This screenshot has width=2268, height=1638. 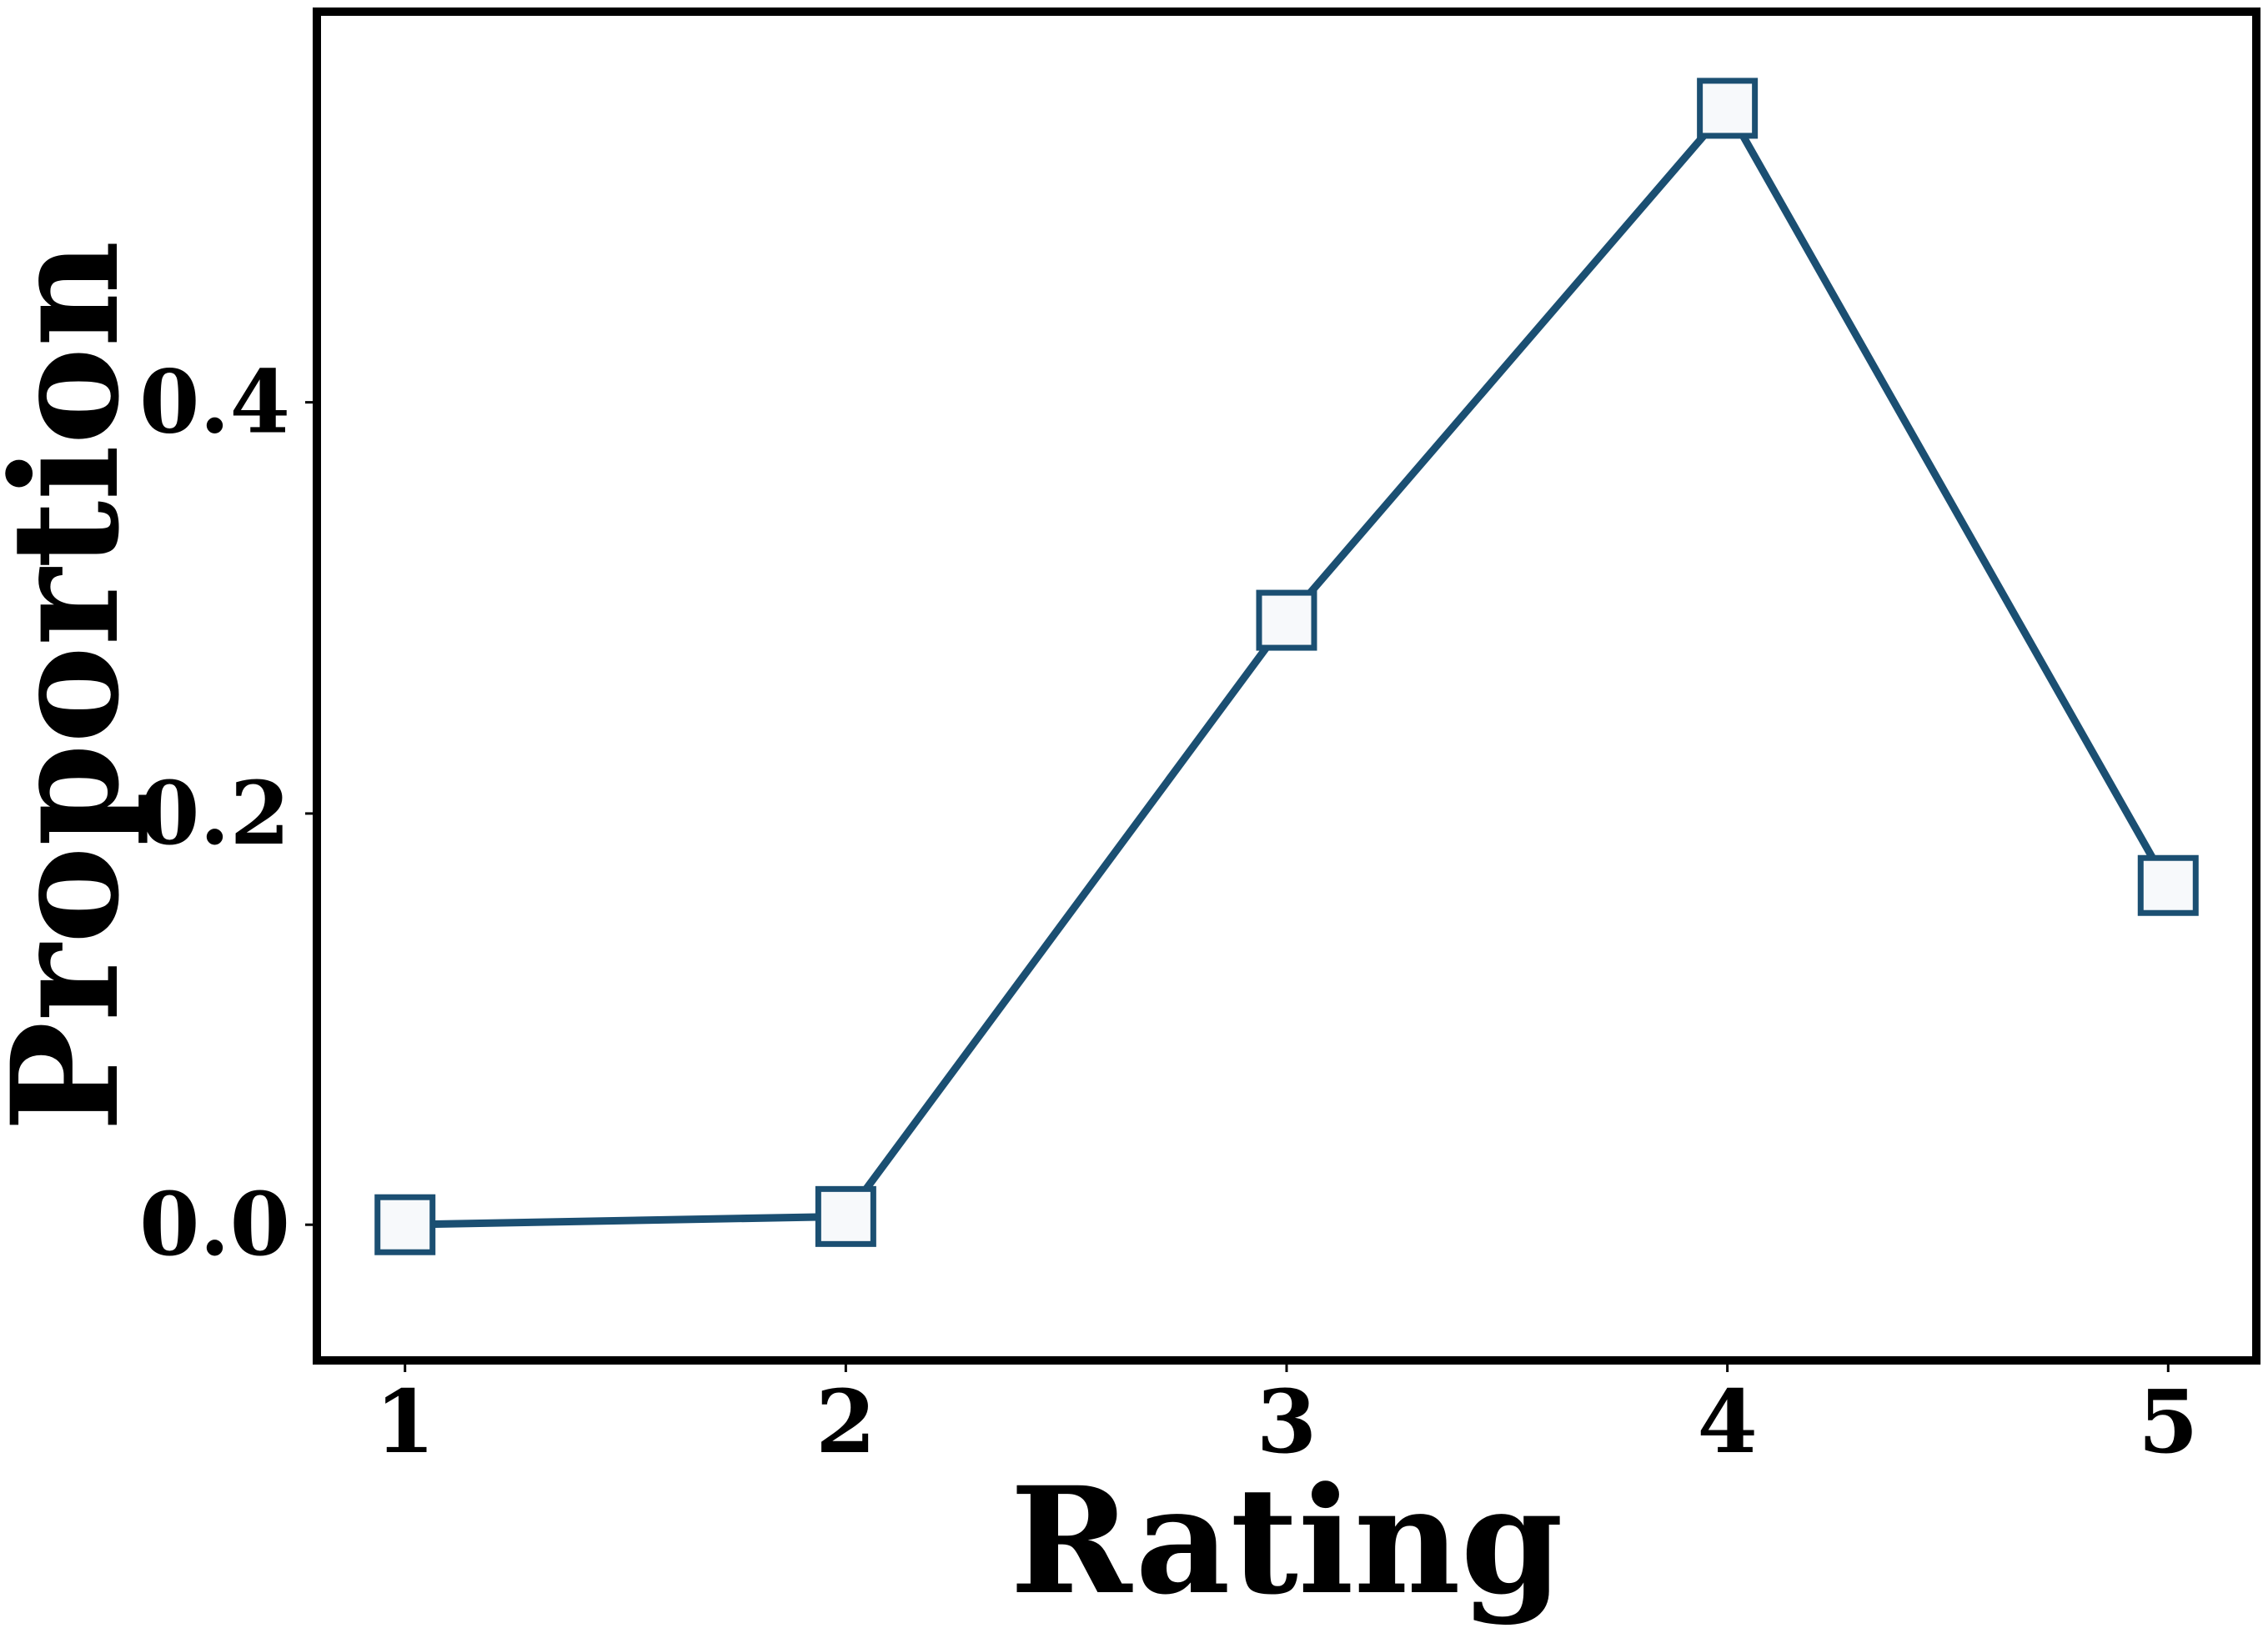 What do you see at coordinates (214, 813) in the screenshot?
I see `y-tick-label: 0.2` at bounding box center [214, 813].